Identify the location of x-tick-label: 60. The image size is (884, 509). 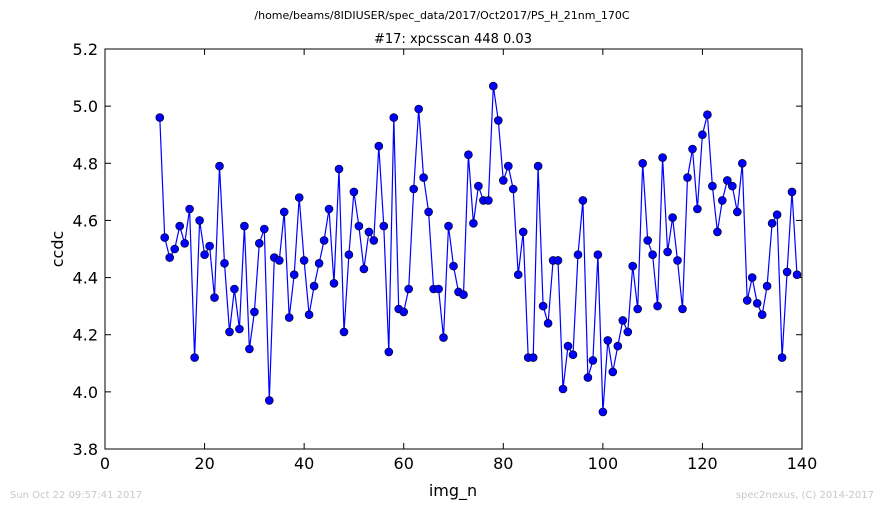
(404, 463).